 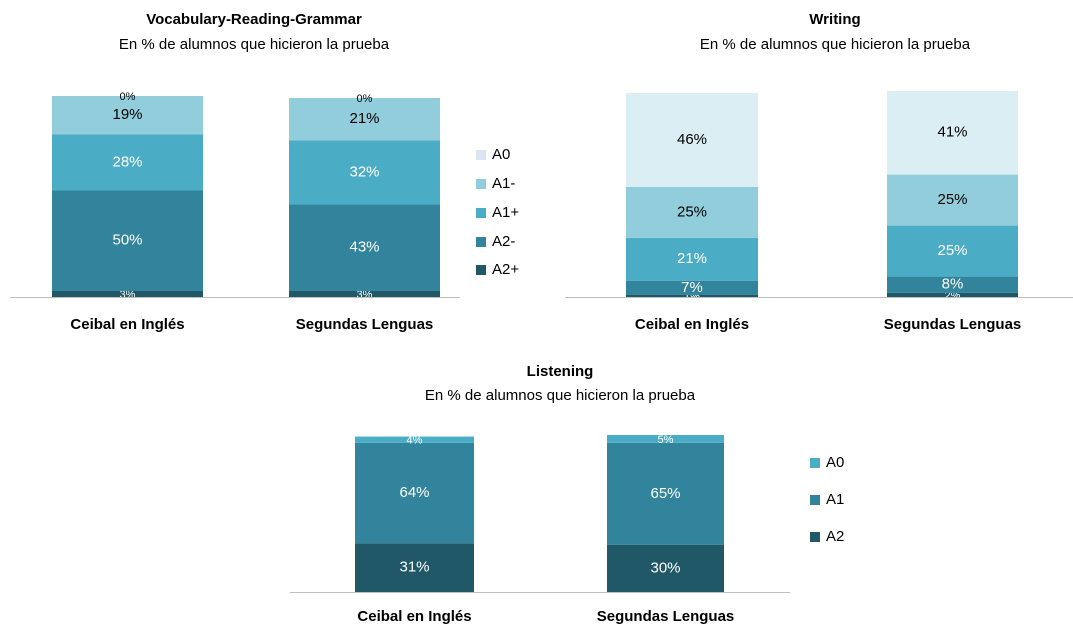 I want to click on value-label: 31%, so click(x=414, y=567).